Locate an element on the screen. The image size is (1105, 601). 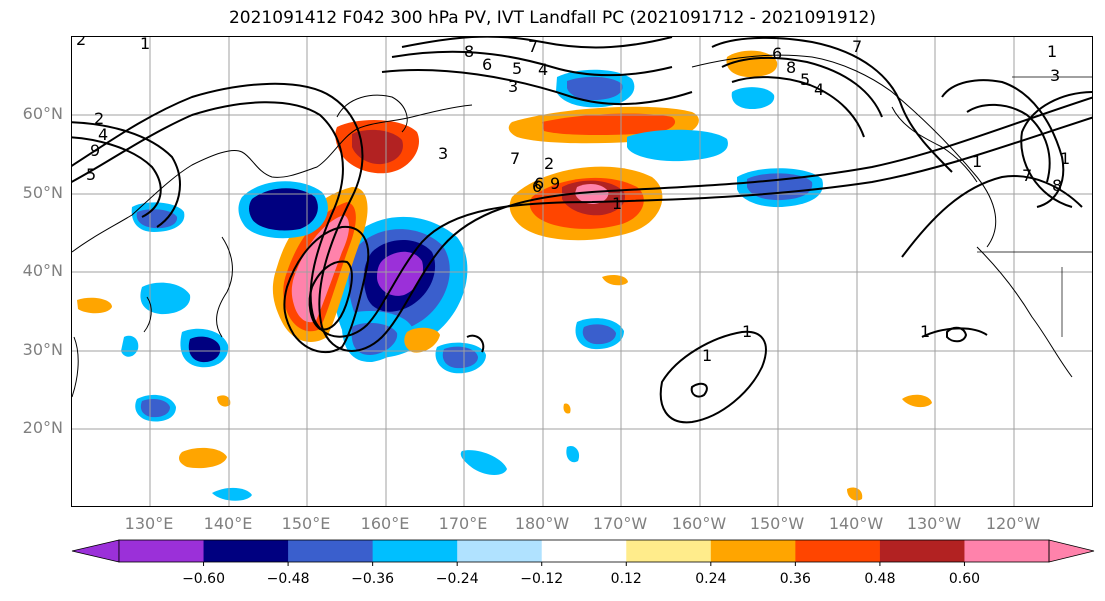
colorbar-tick-label: −0.24 is located at coordinates (457, 579).